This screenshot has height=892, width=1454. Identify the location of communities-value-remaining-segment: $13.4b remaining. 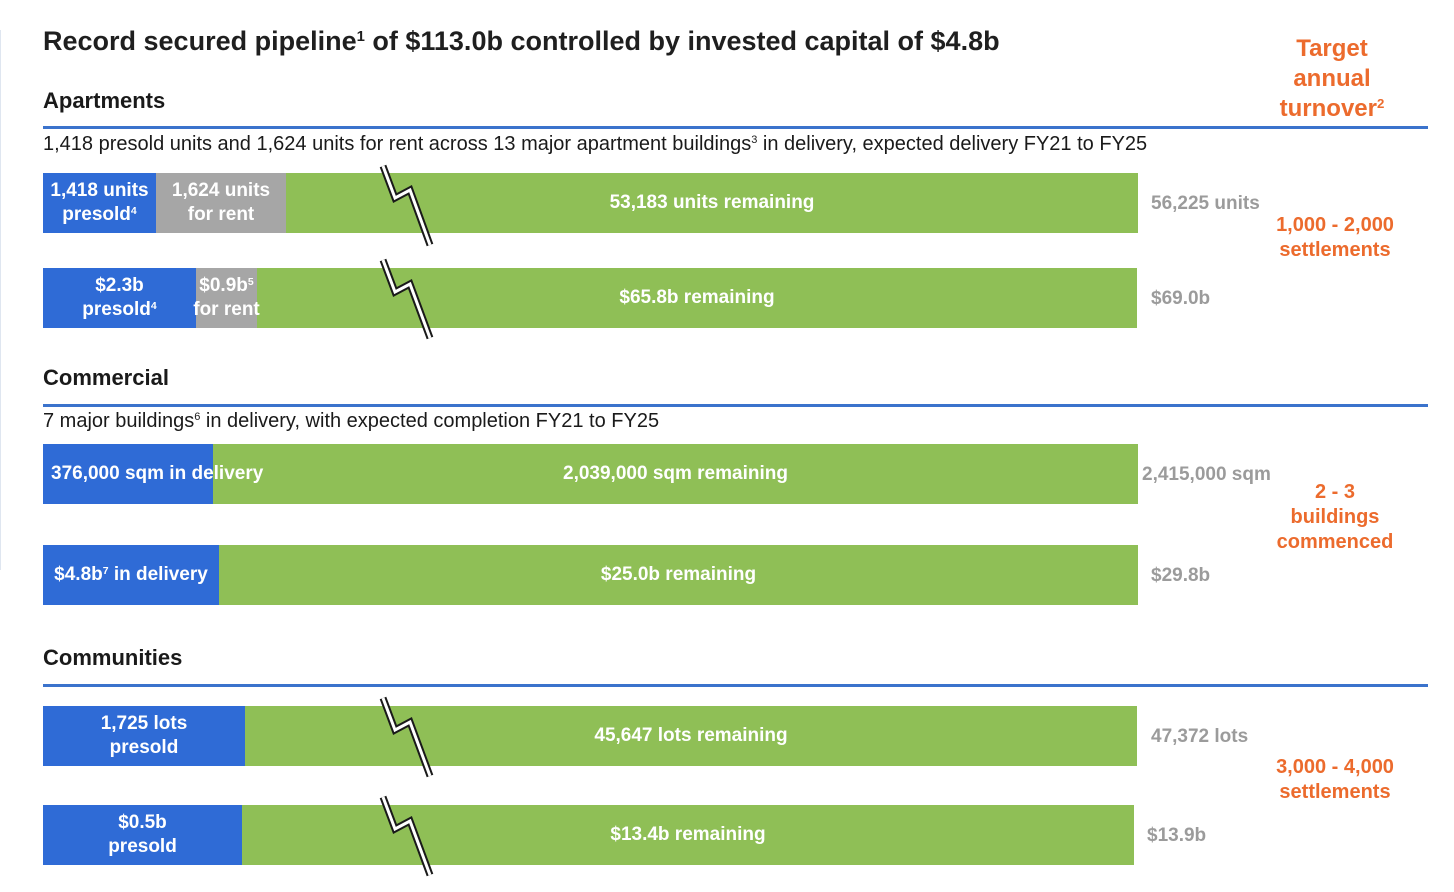
(688, 834).